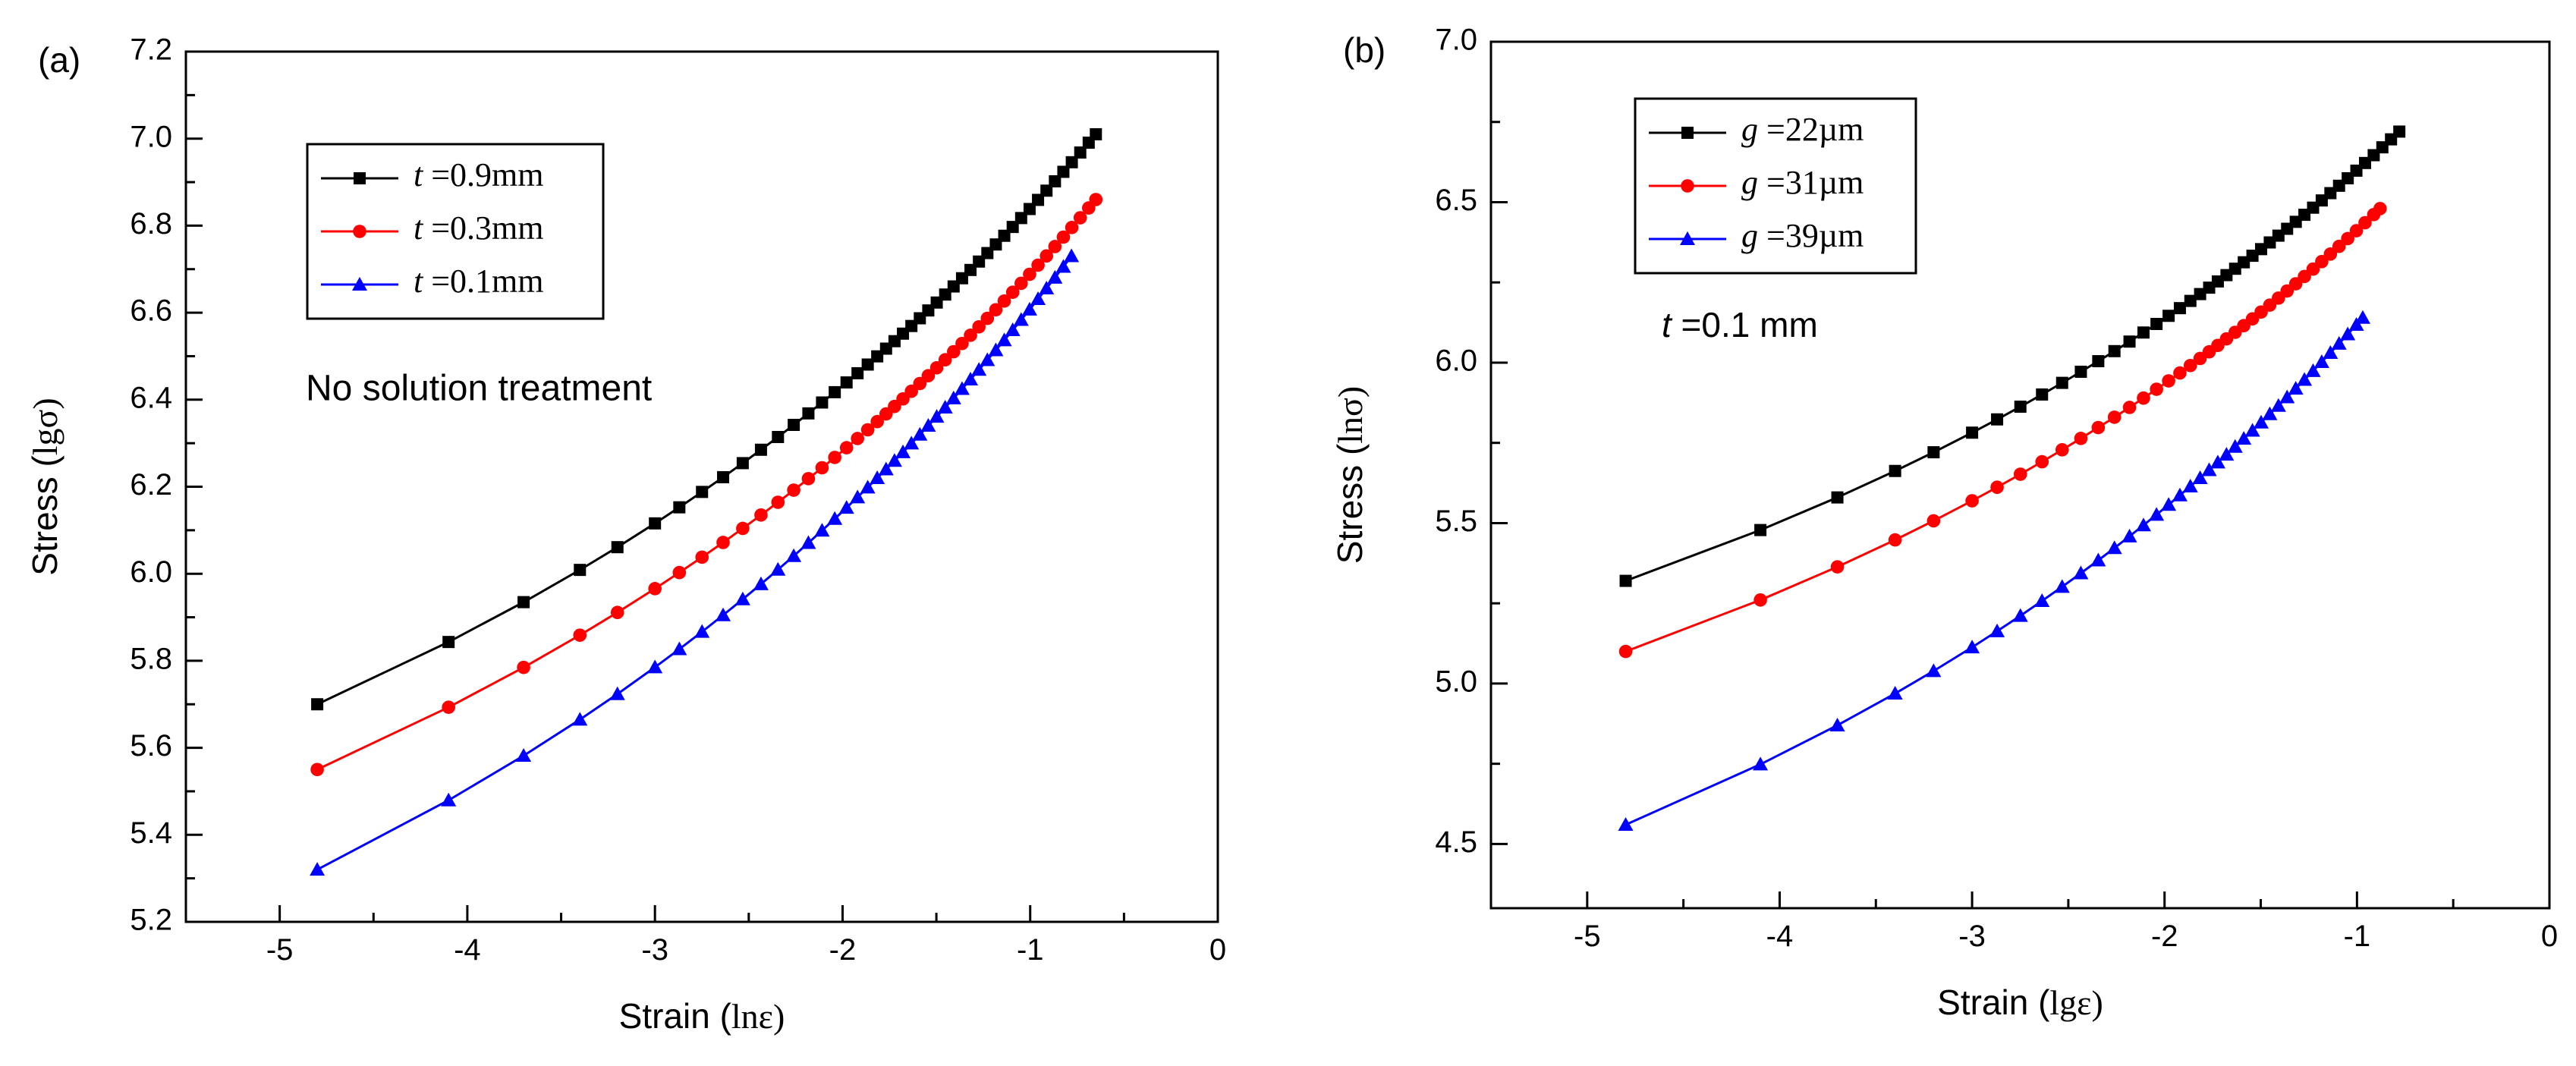  What do you see at coordinates (1456, 521) in the screenshot?
I see `y-tick-label: 5.5` at bounding box center [1456, 521].